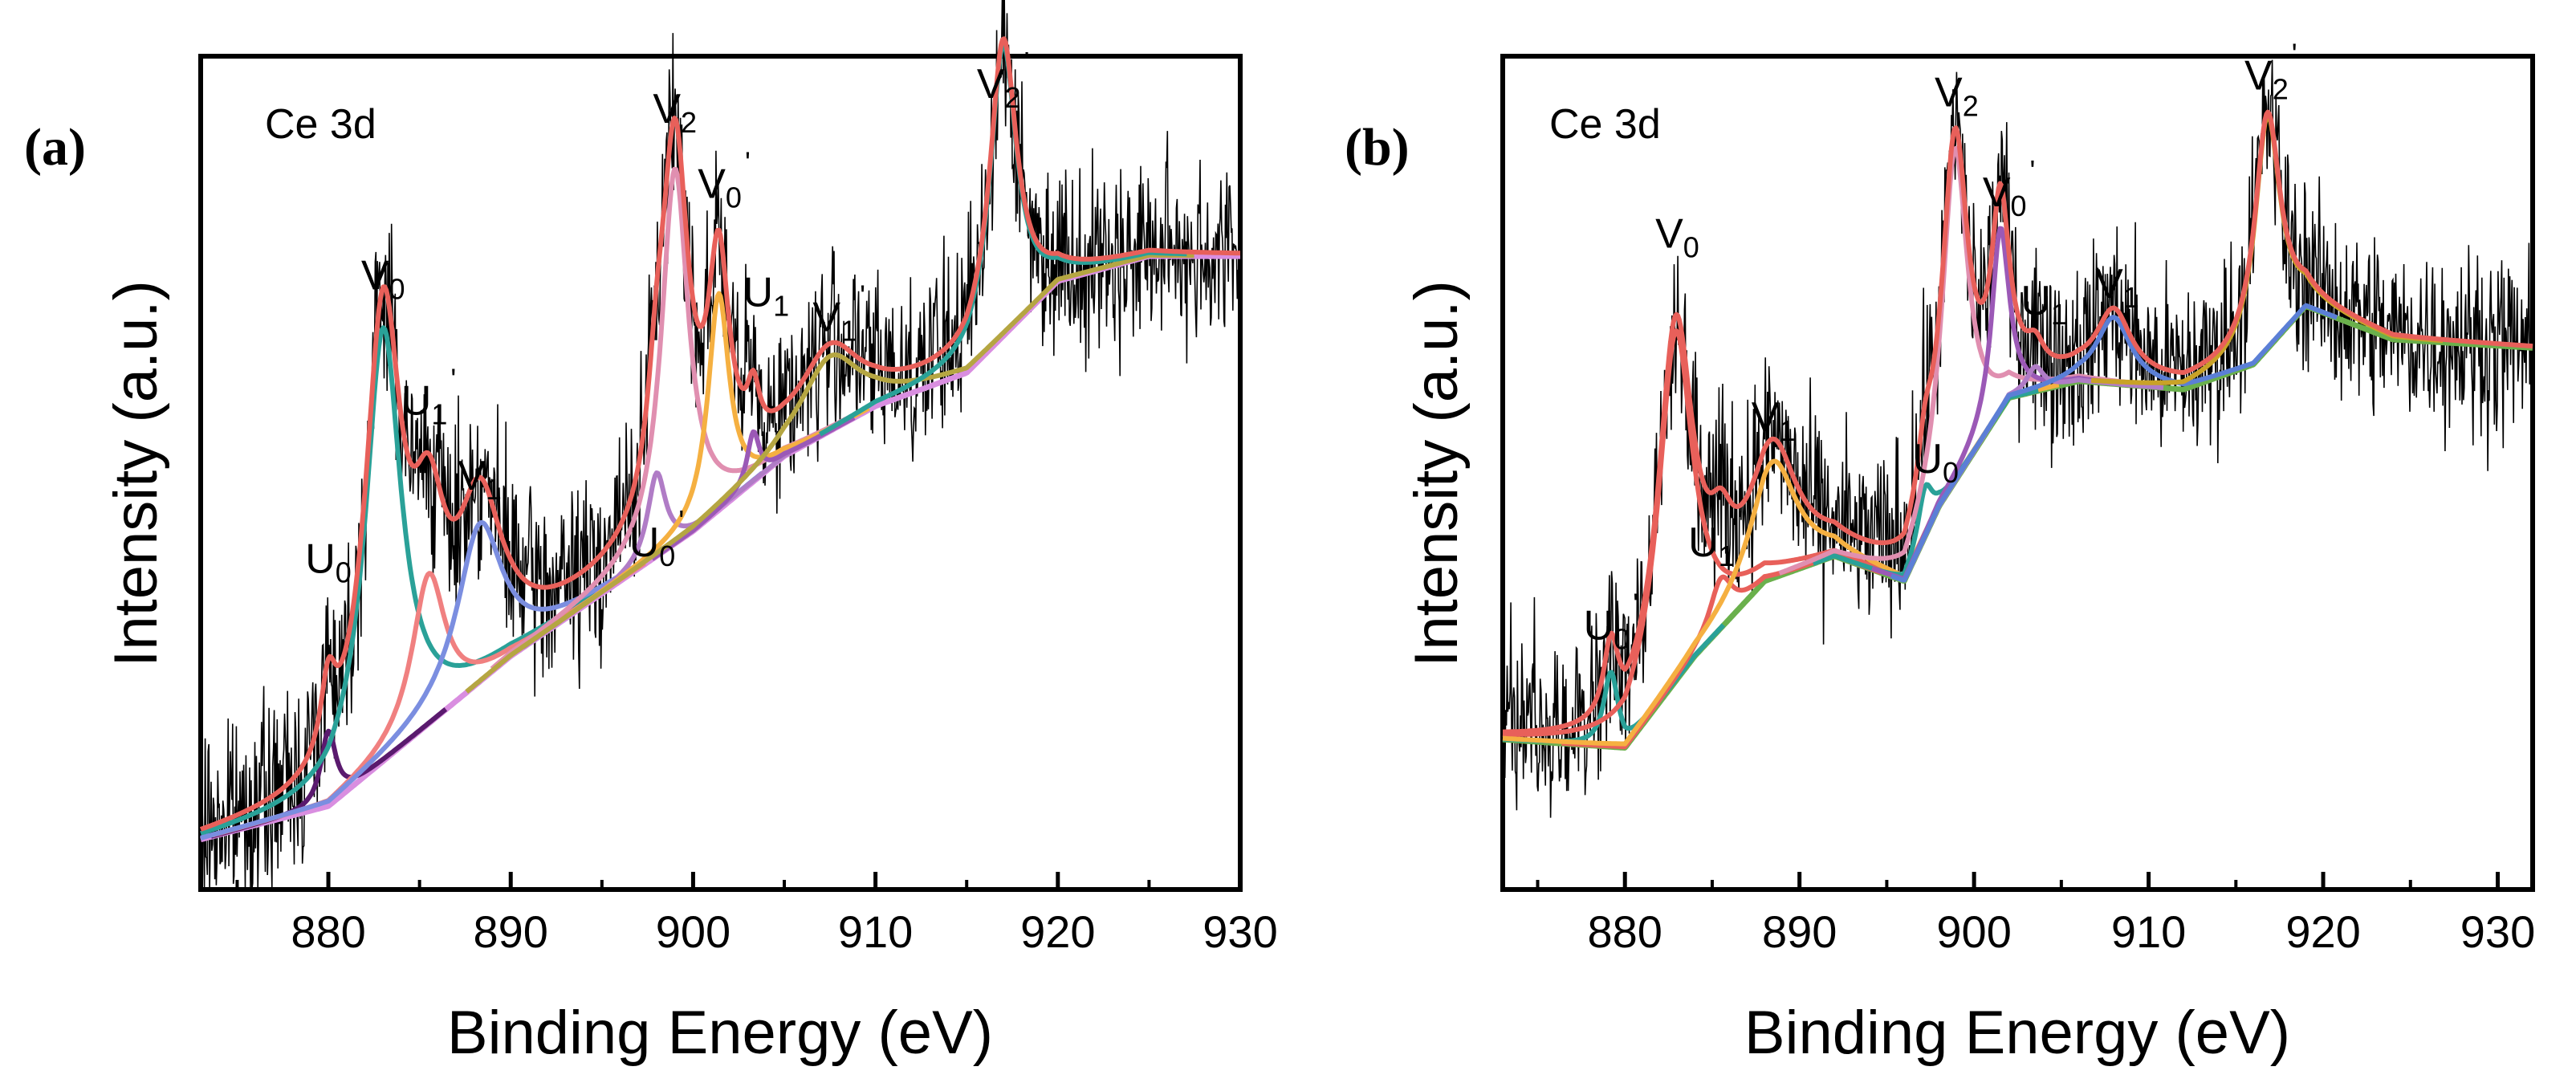 The width and height of the screenshot is (2576, 1087). What do you see at coordinates (136, 473) in the screenshot?
I see `y-axis-title-a: Intensity (a.u.)` at bounding box center [136, 473].